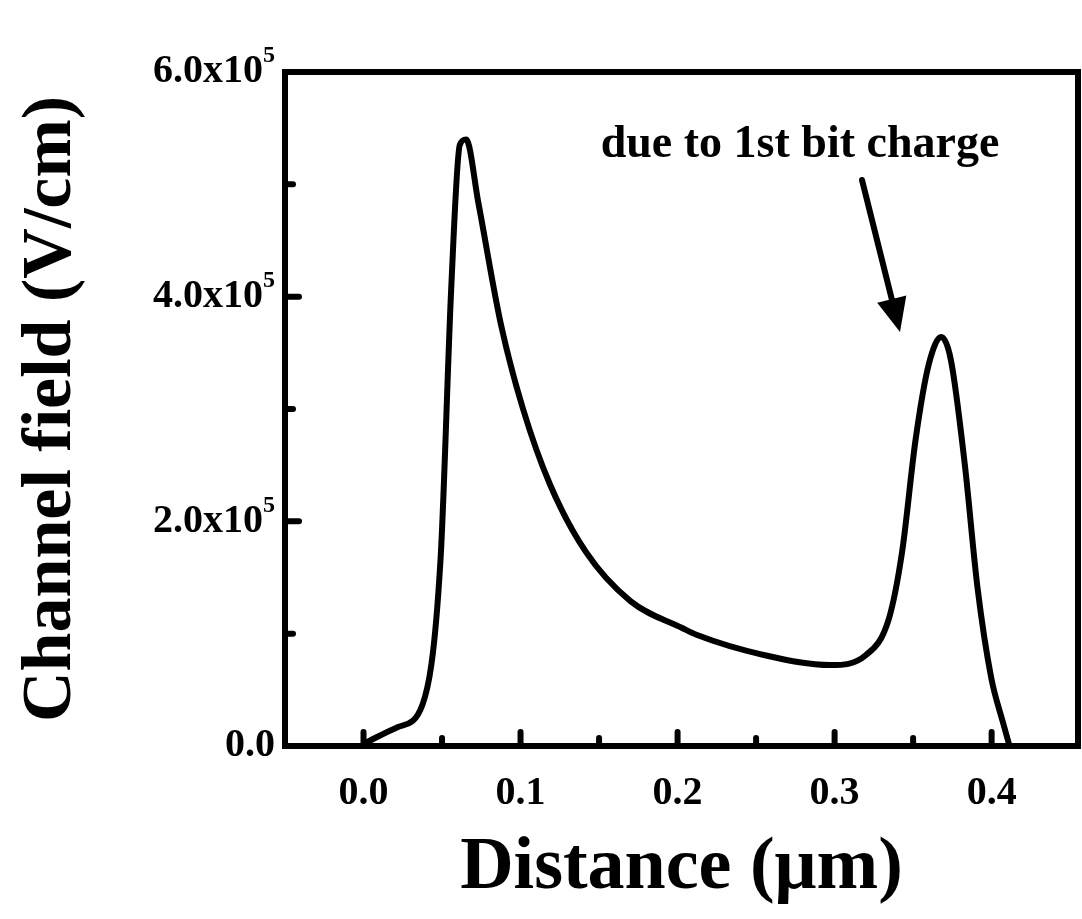  Describe the element at coordinates (681, 862) in the screenshot. I see `x-axis-title: Distance (μm)` at that location.